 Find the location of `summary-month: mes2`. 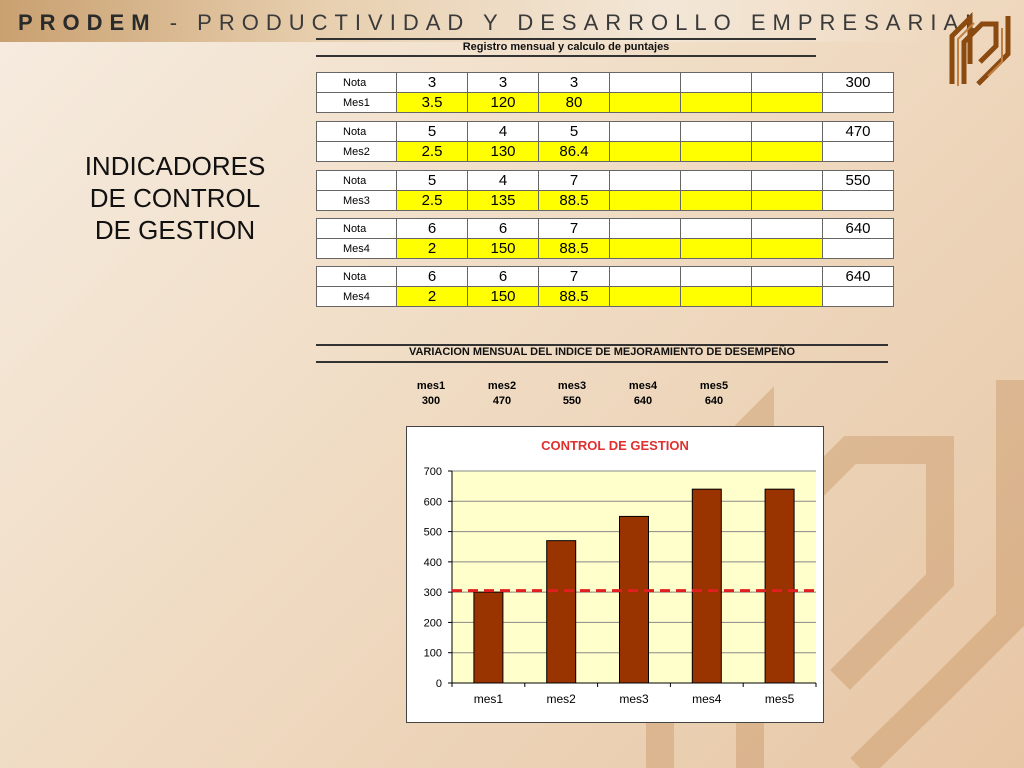

summary-month: mes2 is located at coordinates (502, 386).